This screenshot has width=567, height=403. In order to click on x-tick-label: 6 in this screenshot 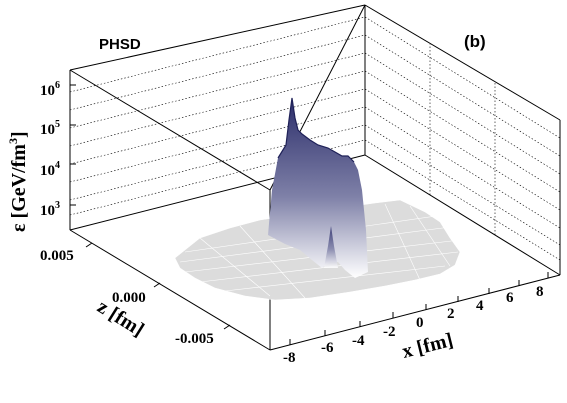, I will do `click(510, 298)`.